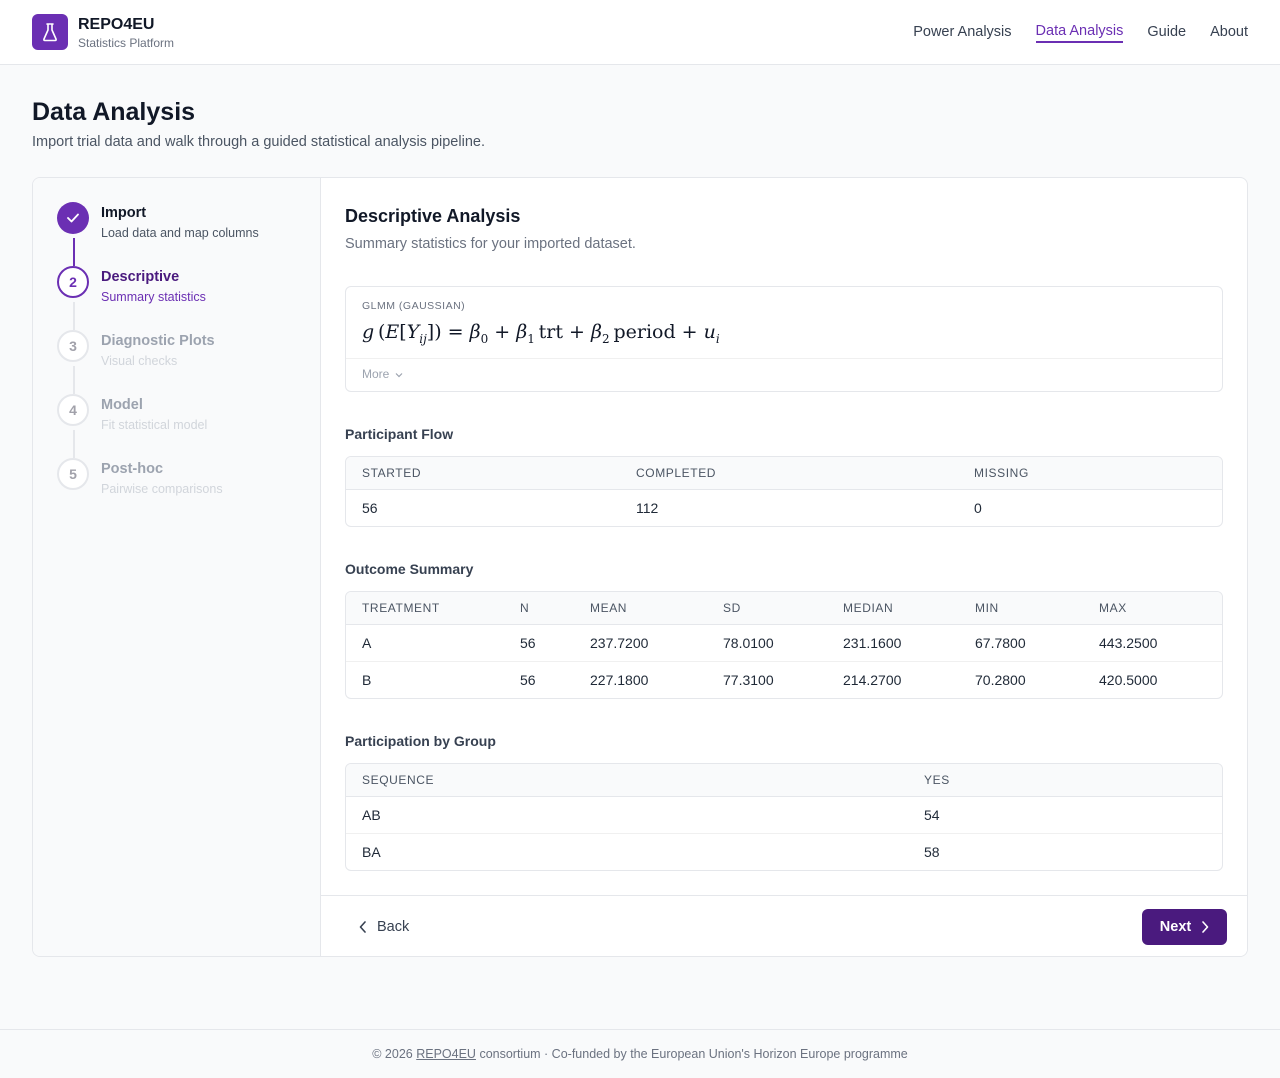 This screenshot has height=1078, width=1280. What do you see at coordinates (784, 852) in the screenshot?
I see `table-row: BA 58` at bounding box center [784, 852].